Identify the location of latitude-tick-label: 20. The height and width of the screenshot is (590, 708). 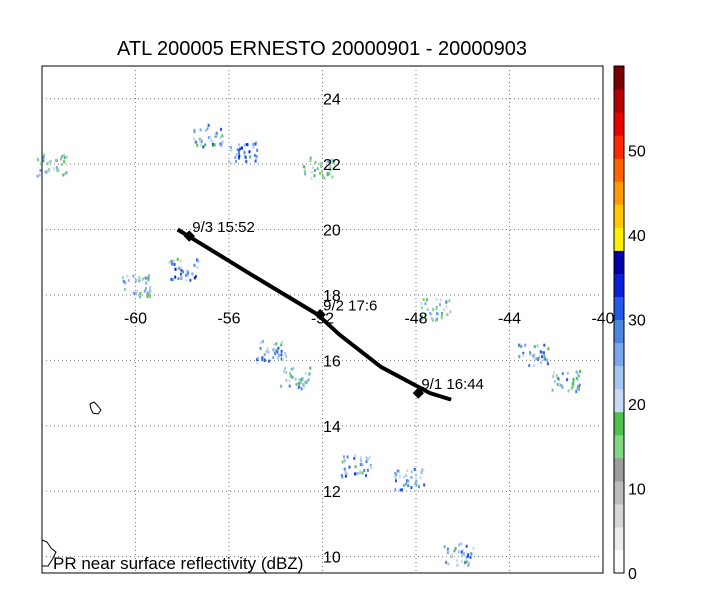
(332, 231).